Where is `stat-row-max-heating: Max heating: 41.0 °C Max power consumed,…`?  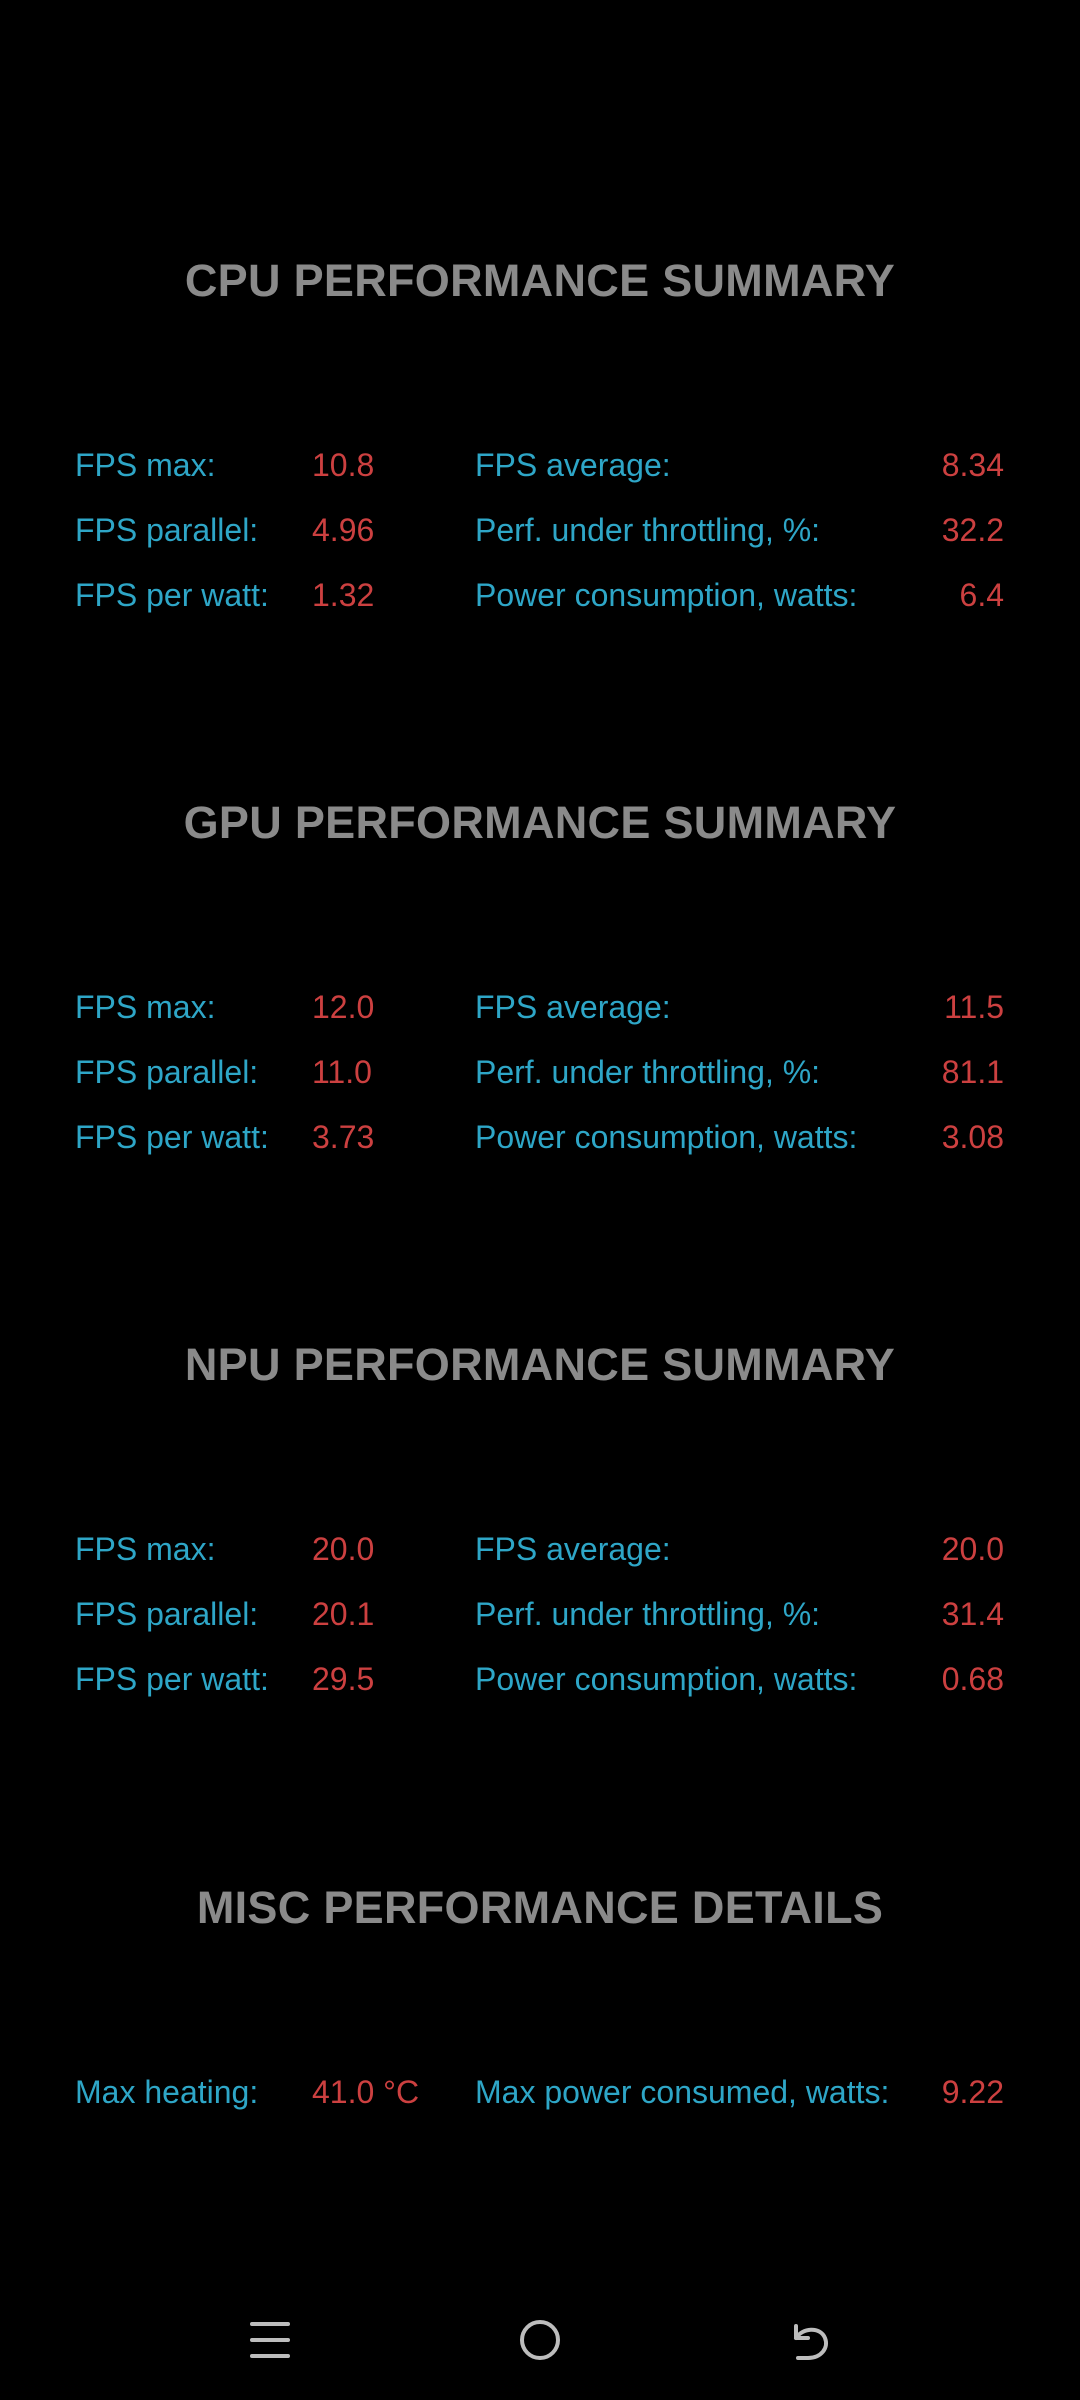 stat-row-max-heating: Max heating: 41.0 °C Max power consumed,… is located at coordinates (540, 2097).